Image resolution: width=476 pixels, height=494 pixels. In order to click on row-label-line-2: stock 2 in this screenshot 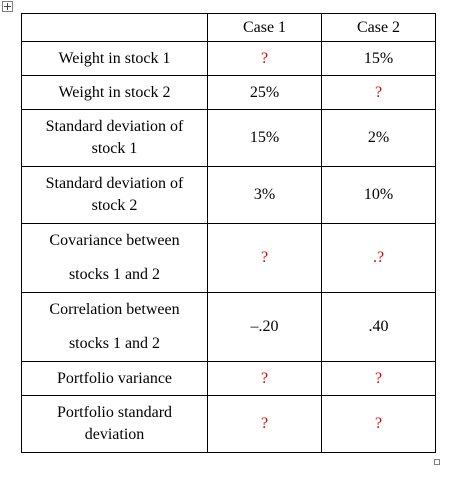, I will do `click(114, 205)`.